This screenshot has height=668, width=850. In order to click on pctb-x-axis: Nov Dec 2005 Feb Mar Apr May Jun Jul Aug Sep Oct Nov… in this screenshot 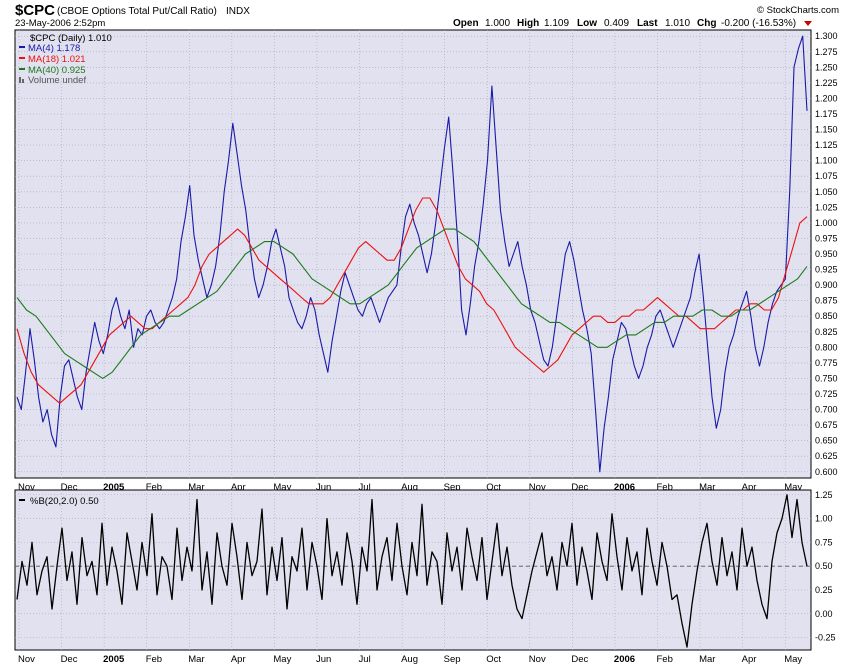, I will do `click(410, 659)`.